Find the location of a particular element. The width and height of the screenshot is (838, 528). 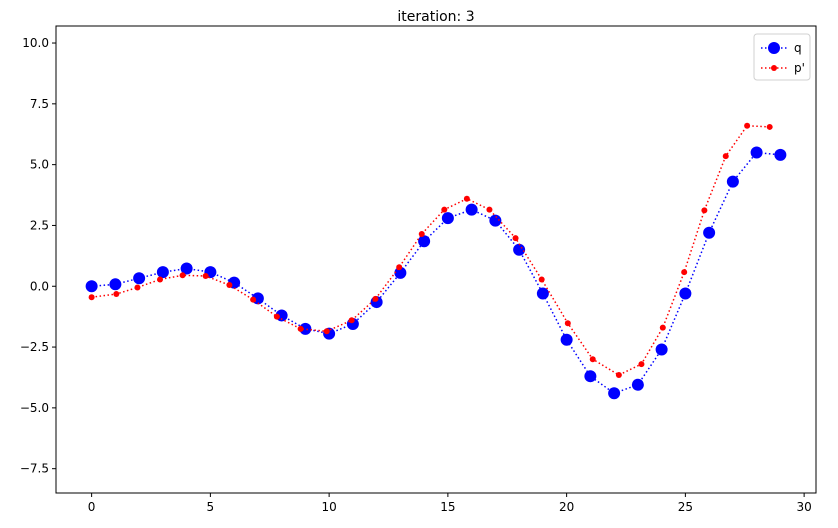

x-tick-label: 10 is located at coordinates (328, 507).